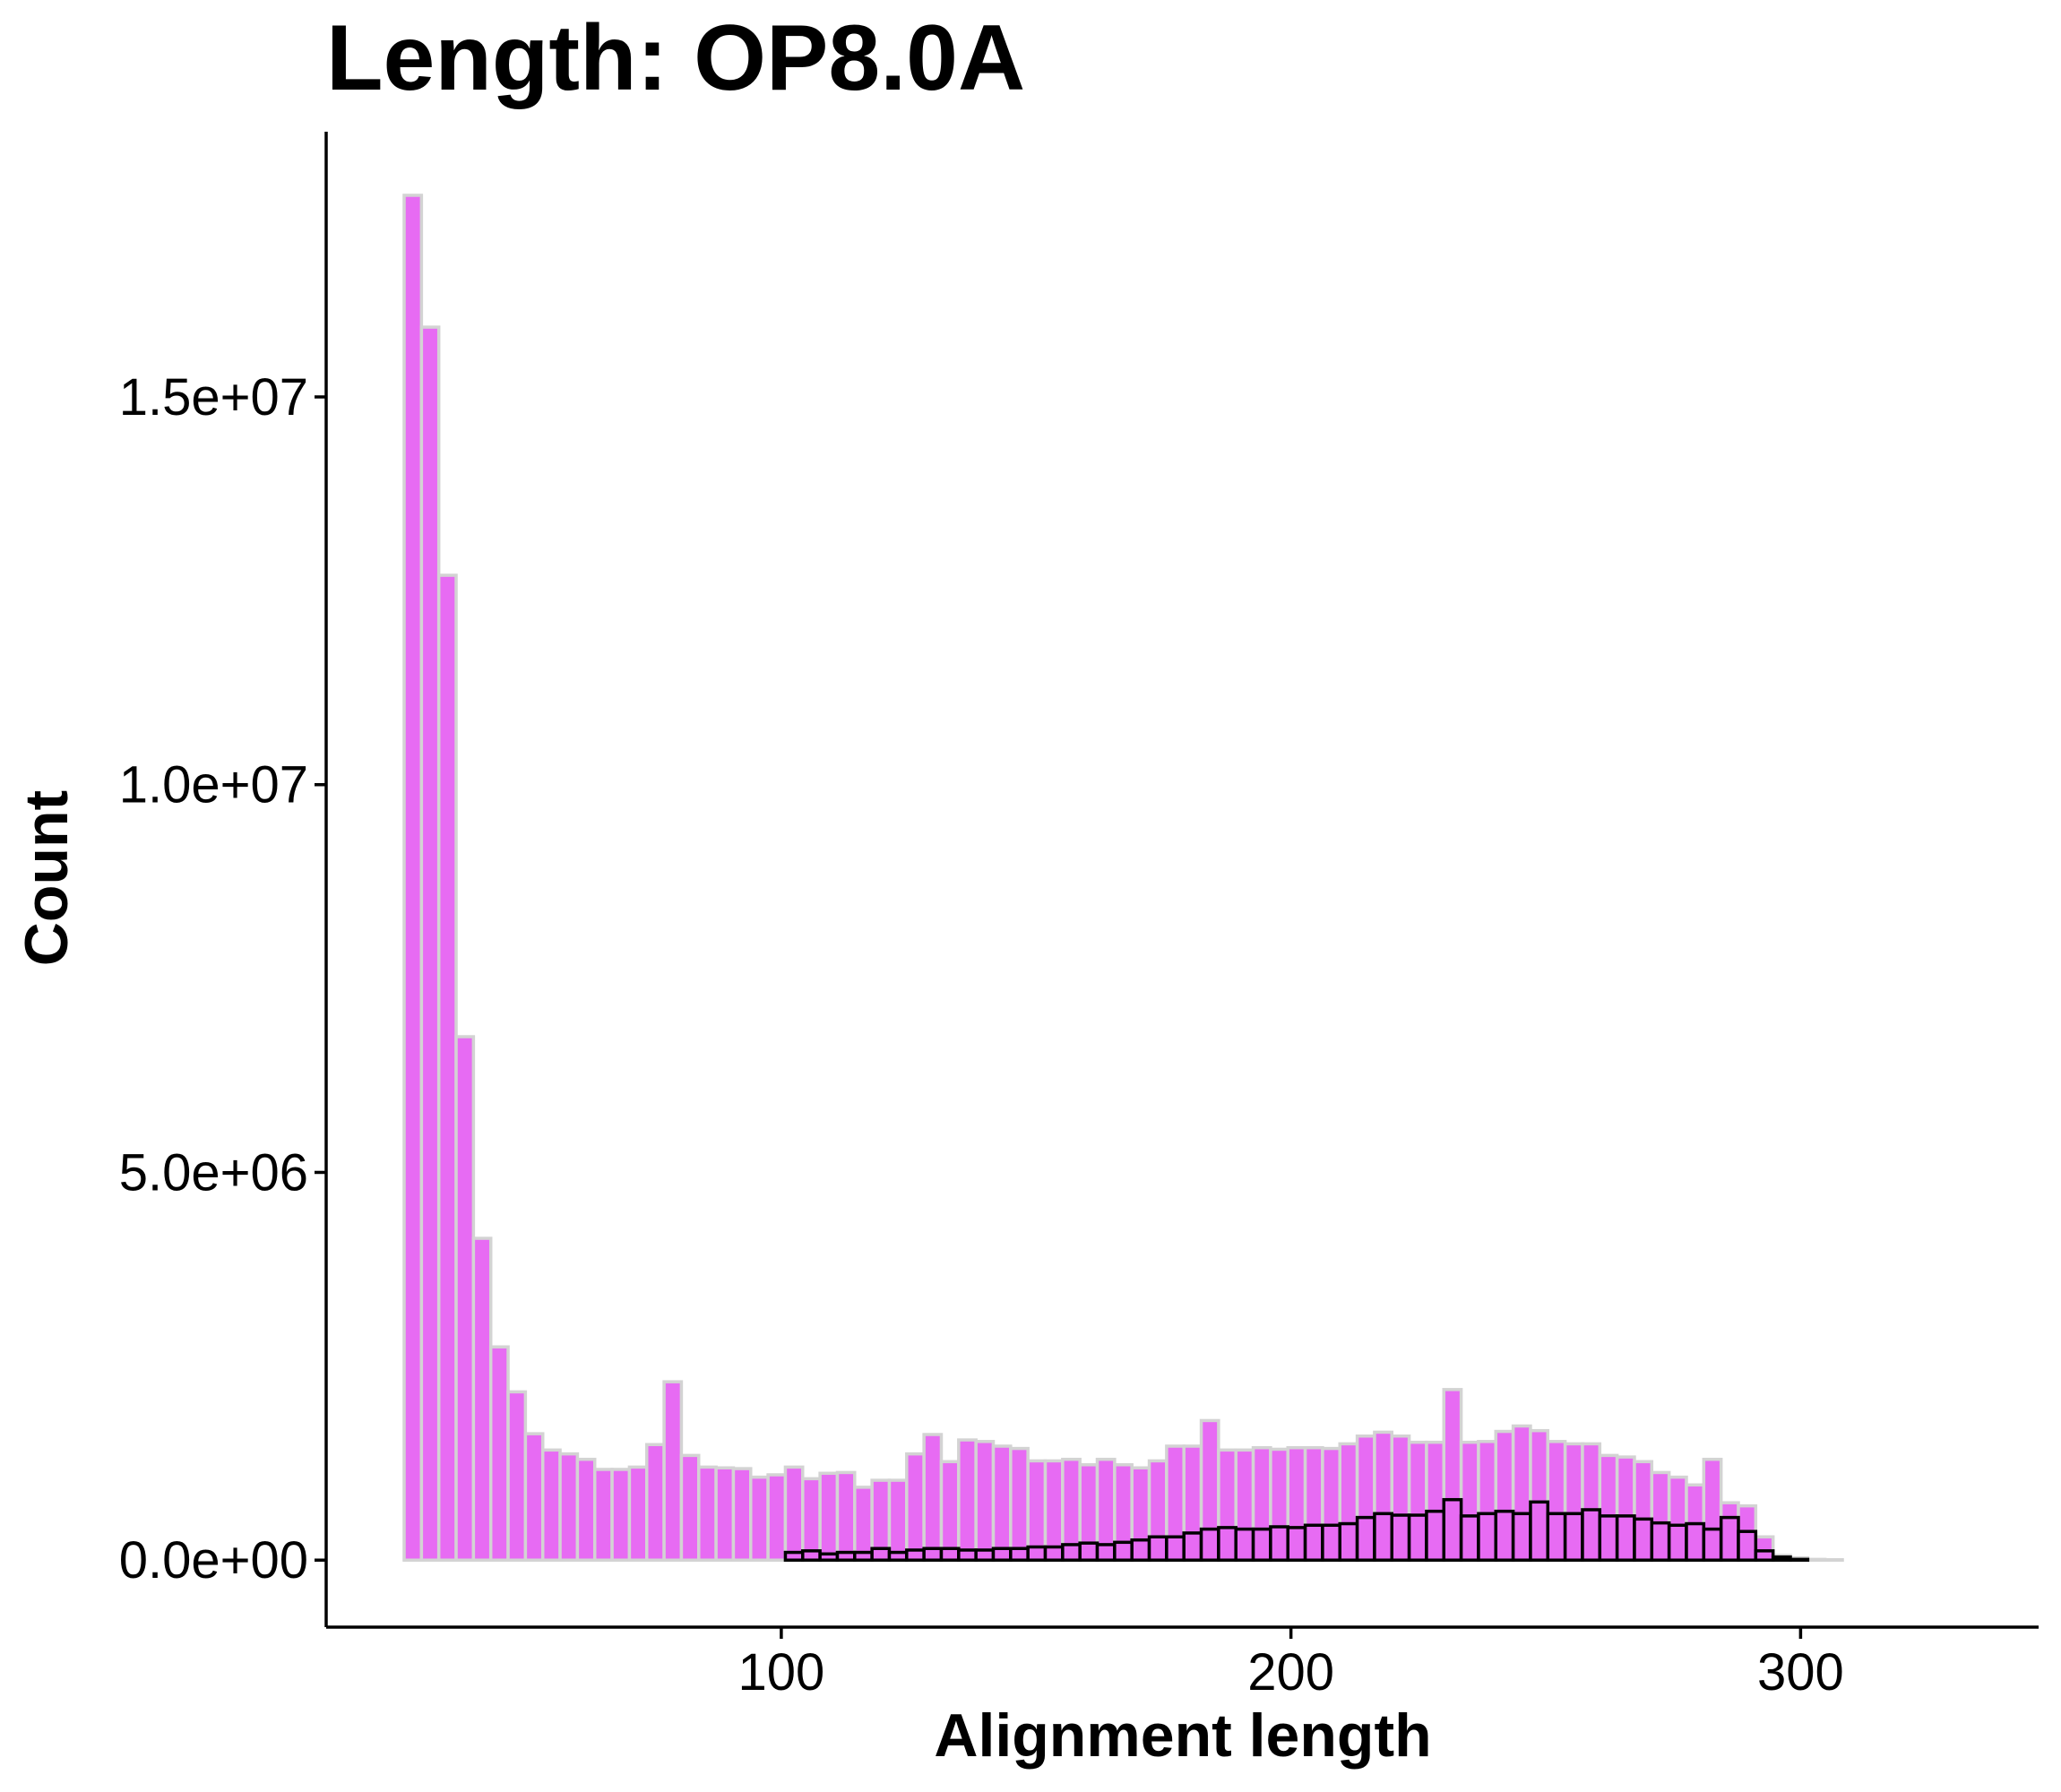 The height and width of the screenshot is (1792, 2061). I want to click on y-tick-label: 1.0e+07, so click(213, 785).